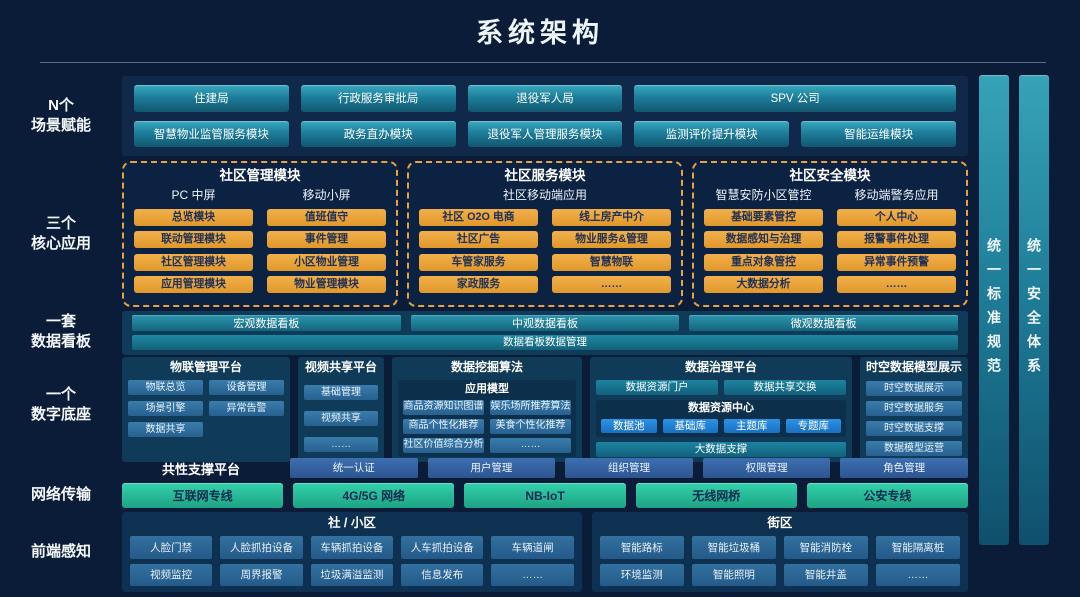 The width and height of the screenshot is (1080, 597). Describe the element at coordinates (721, 426) in the screenshot. I see `database-list: 数据池 基础库 主题库 专题库` at that location.